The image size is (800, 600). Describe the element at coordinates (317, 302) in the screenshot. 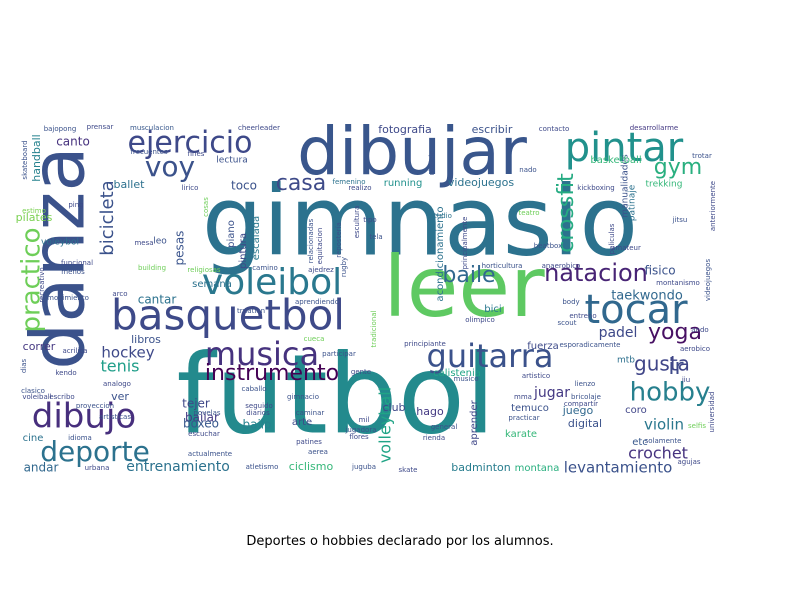

I see `word-aprendiendo: aprendiendo` at that location.